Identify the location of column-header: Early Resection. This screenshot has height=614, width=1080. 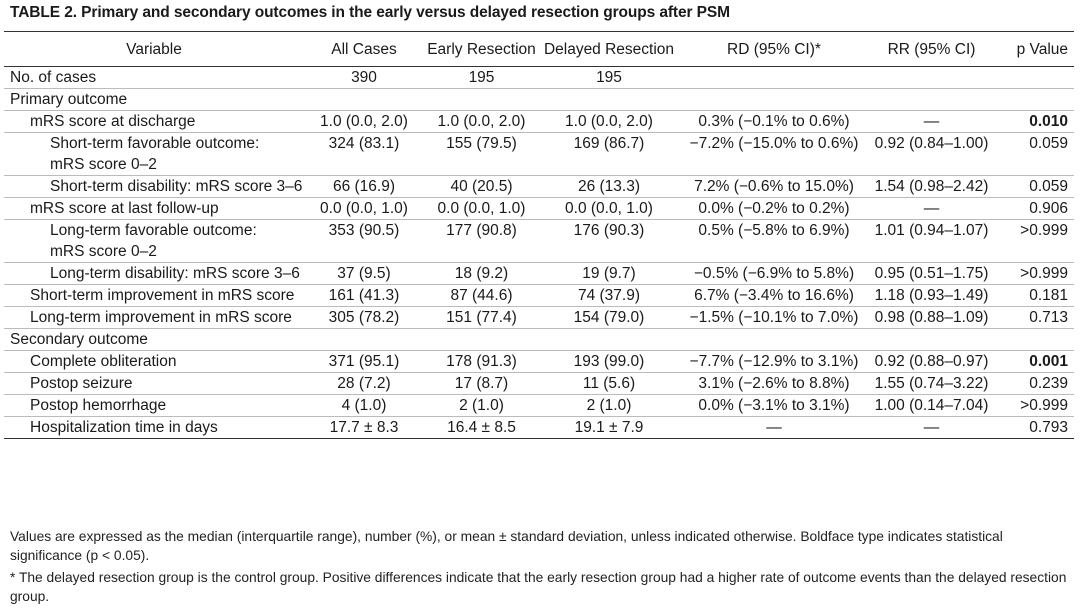
(481, 49).